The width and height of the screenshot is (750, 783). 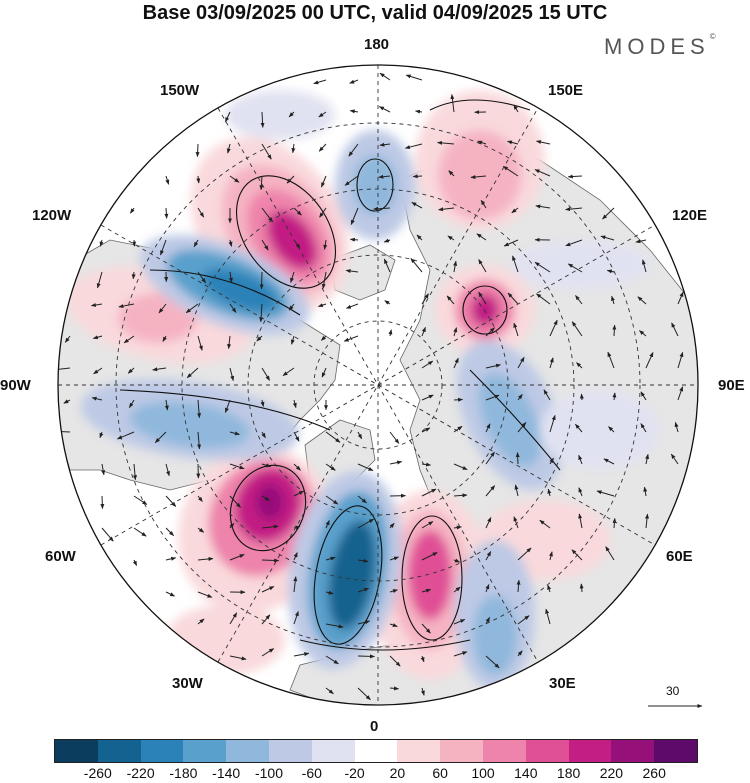 I want to click on colorbar-tick-label: 220, so click(x=611, y=773).